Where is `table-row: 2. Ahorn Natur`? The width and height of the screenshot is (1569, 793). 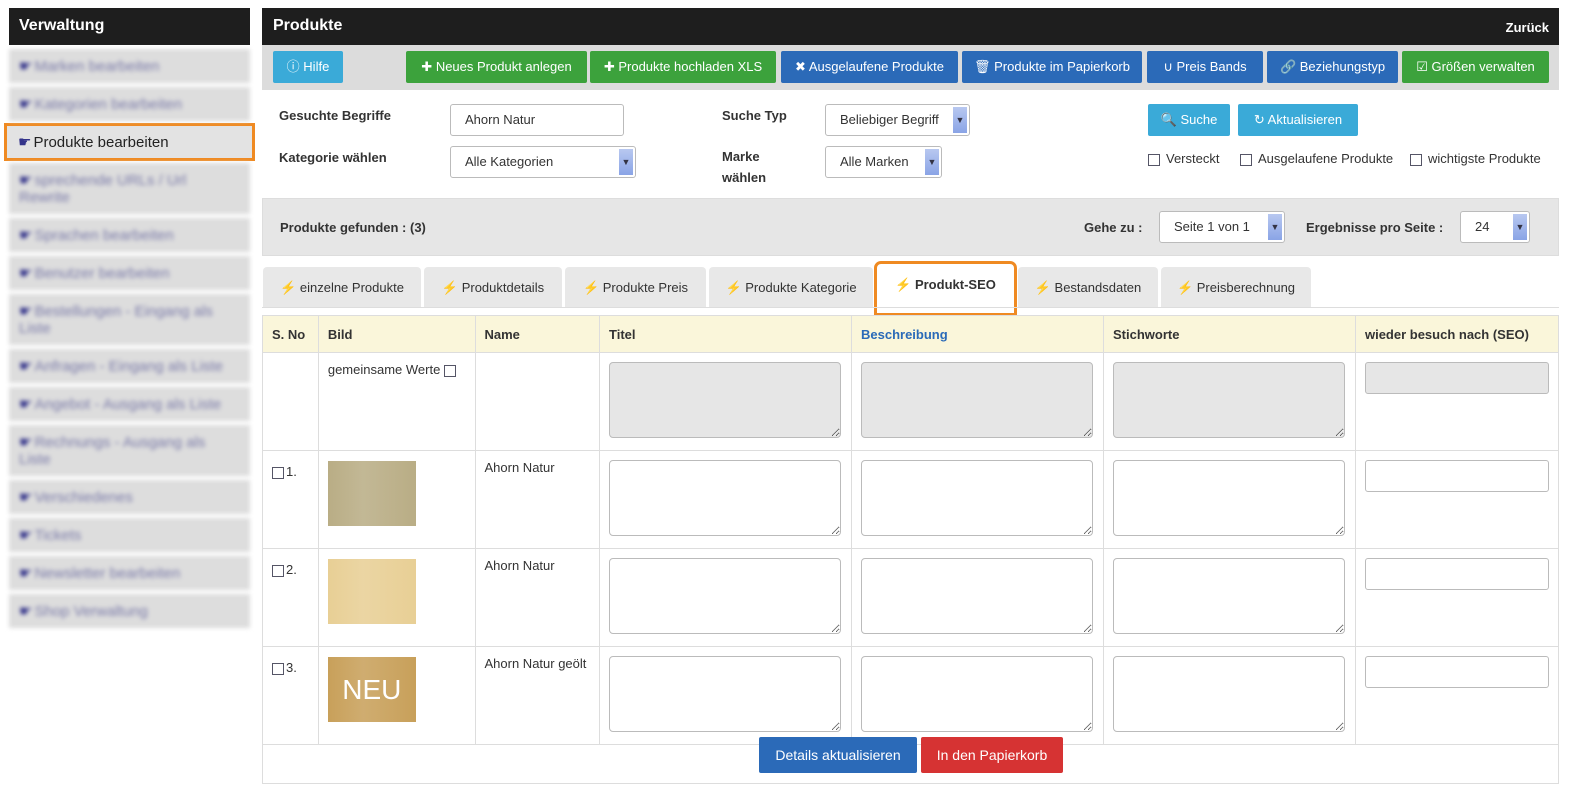
table-row: 2. Ahorn Natur is located at coordinates (911, 597).